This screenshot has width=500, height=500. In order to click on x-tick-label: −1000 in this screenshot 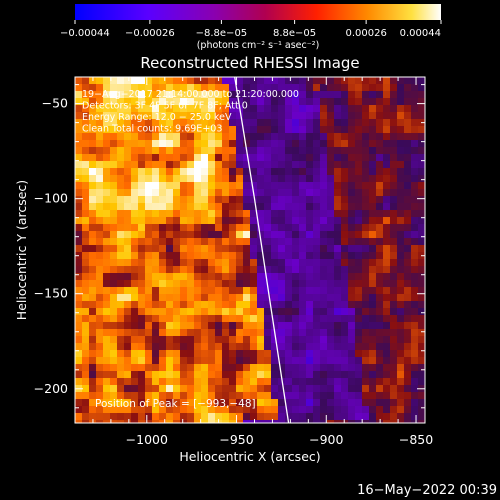, I will do `click(147, 439)`.